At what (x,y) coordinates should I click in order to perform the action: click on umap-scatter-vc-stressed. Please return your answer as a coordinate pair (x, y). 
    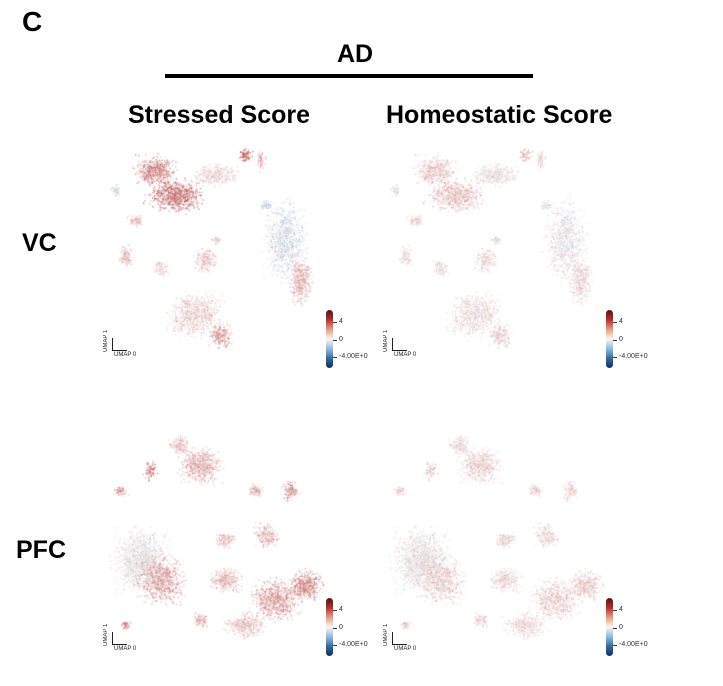
    Looking at the image, I should click on (220, 255).